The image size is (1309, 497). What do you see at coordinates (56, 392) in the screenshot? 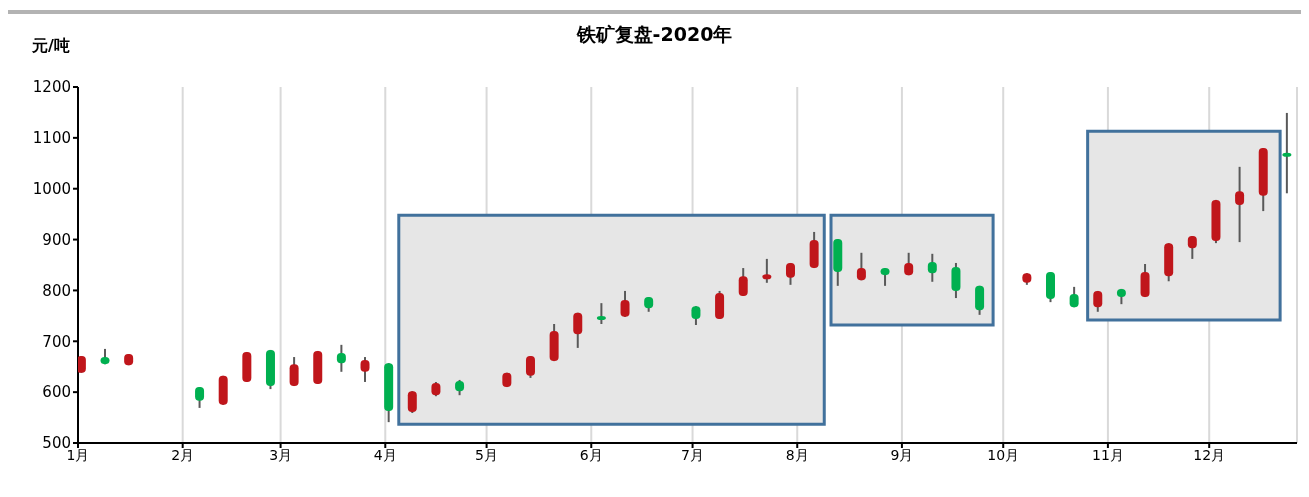
I see `y-tick-label: 600` at bounding box center [56, 392].